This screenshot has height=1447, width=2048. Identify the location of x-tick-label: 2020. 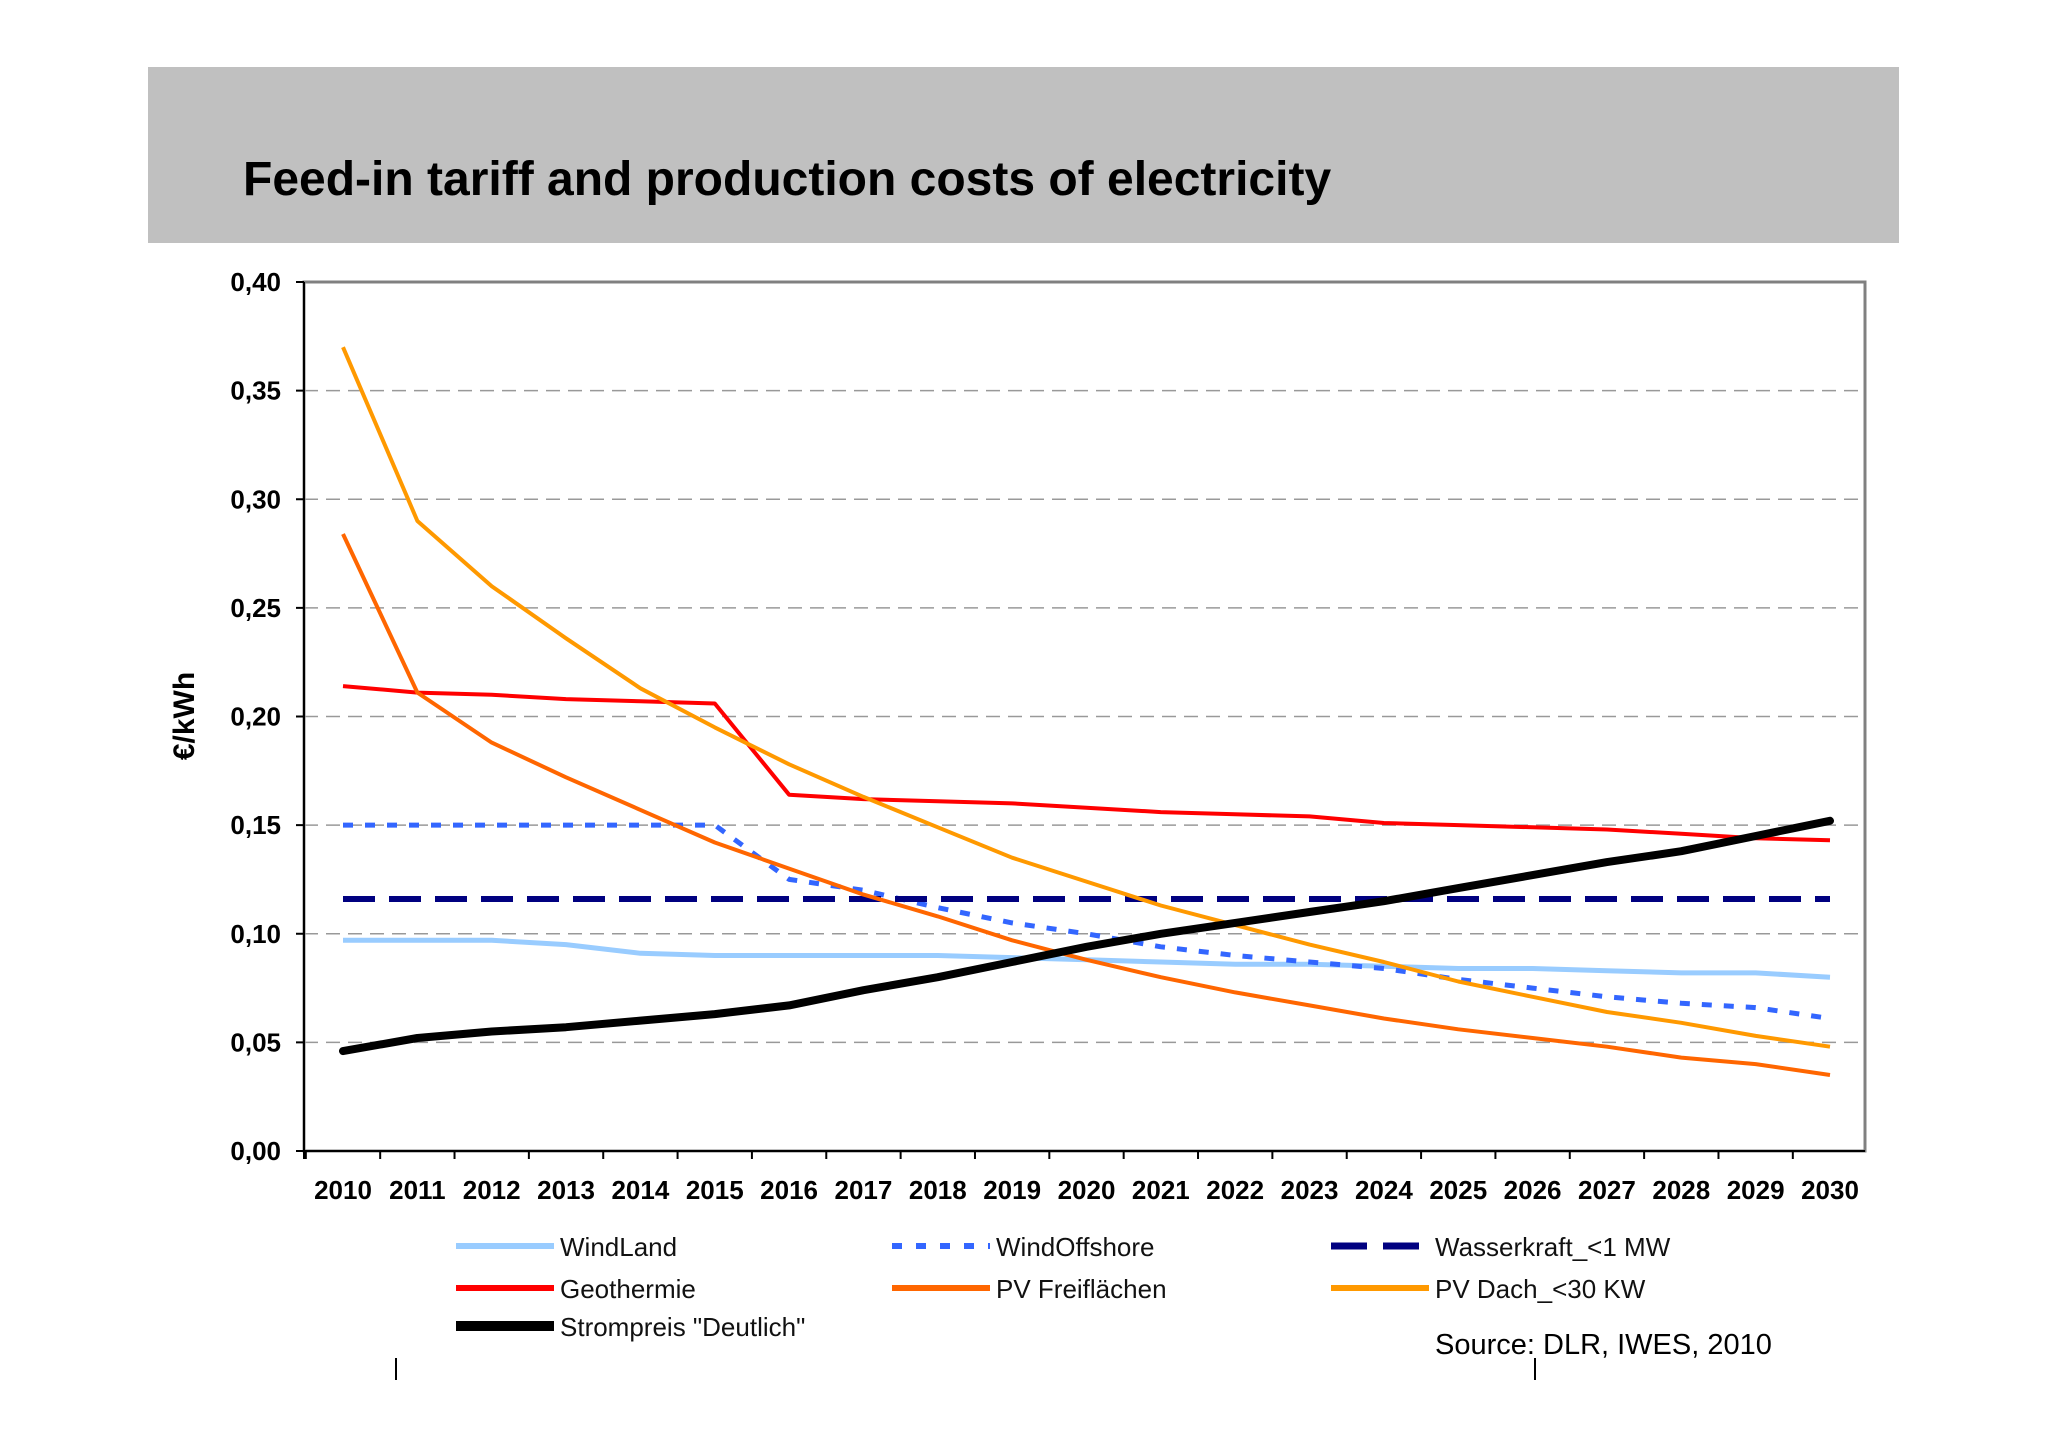
(1087, 1190).